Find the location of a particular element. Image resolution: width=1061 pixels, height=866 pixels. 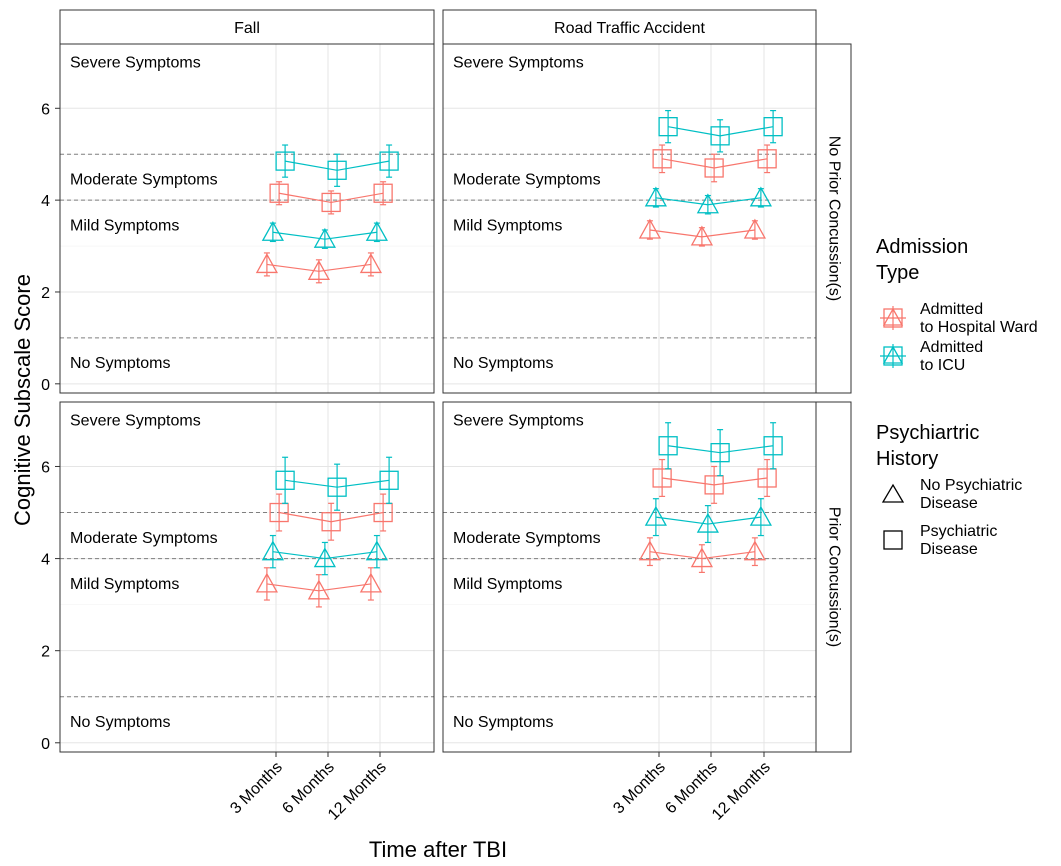

facet-label-row: No Prior Concussion(s) is located at coordinates (833, 218).